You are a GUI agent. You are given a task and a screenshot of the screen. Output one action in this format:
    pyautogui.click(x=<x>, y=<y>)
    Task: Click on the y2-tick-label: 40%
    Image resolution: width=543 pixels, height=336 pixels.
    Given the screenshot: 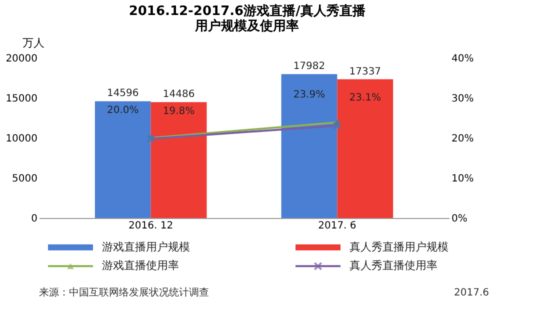 What is the action you would take?
    pyautogui.click(x=463, y=59)
    